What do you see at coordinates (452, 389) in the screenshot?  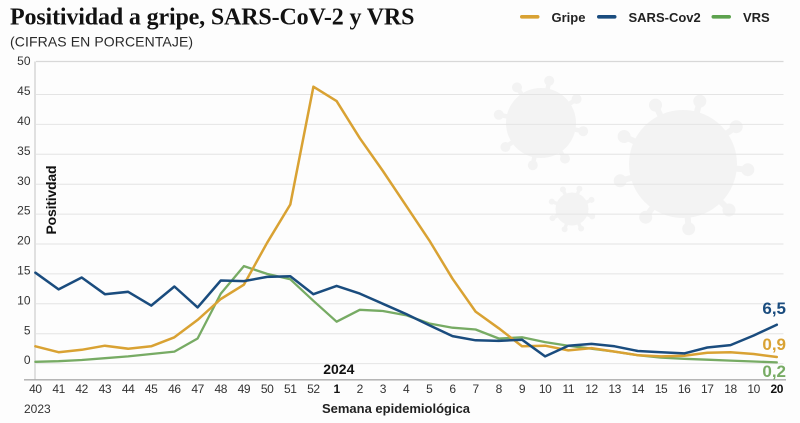 I see `svg-text: 6` at bounding box center [452, 389].